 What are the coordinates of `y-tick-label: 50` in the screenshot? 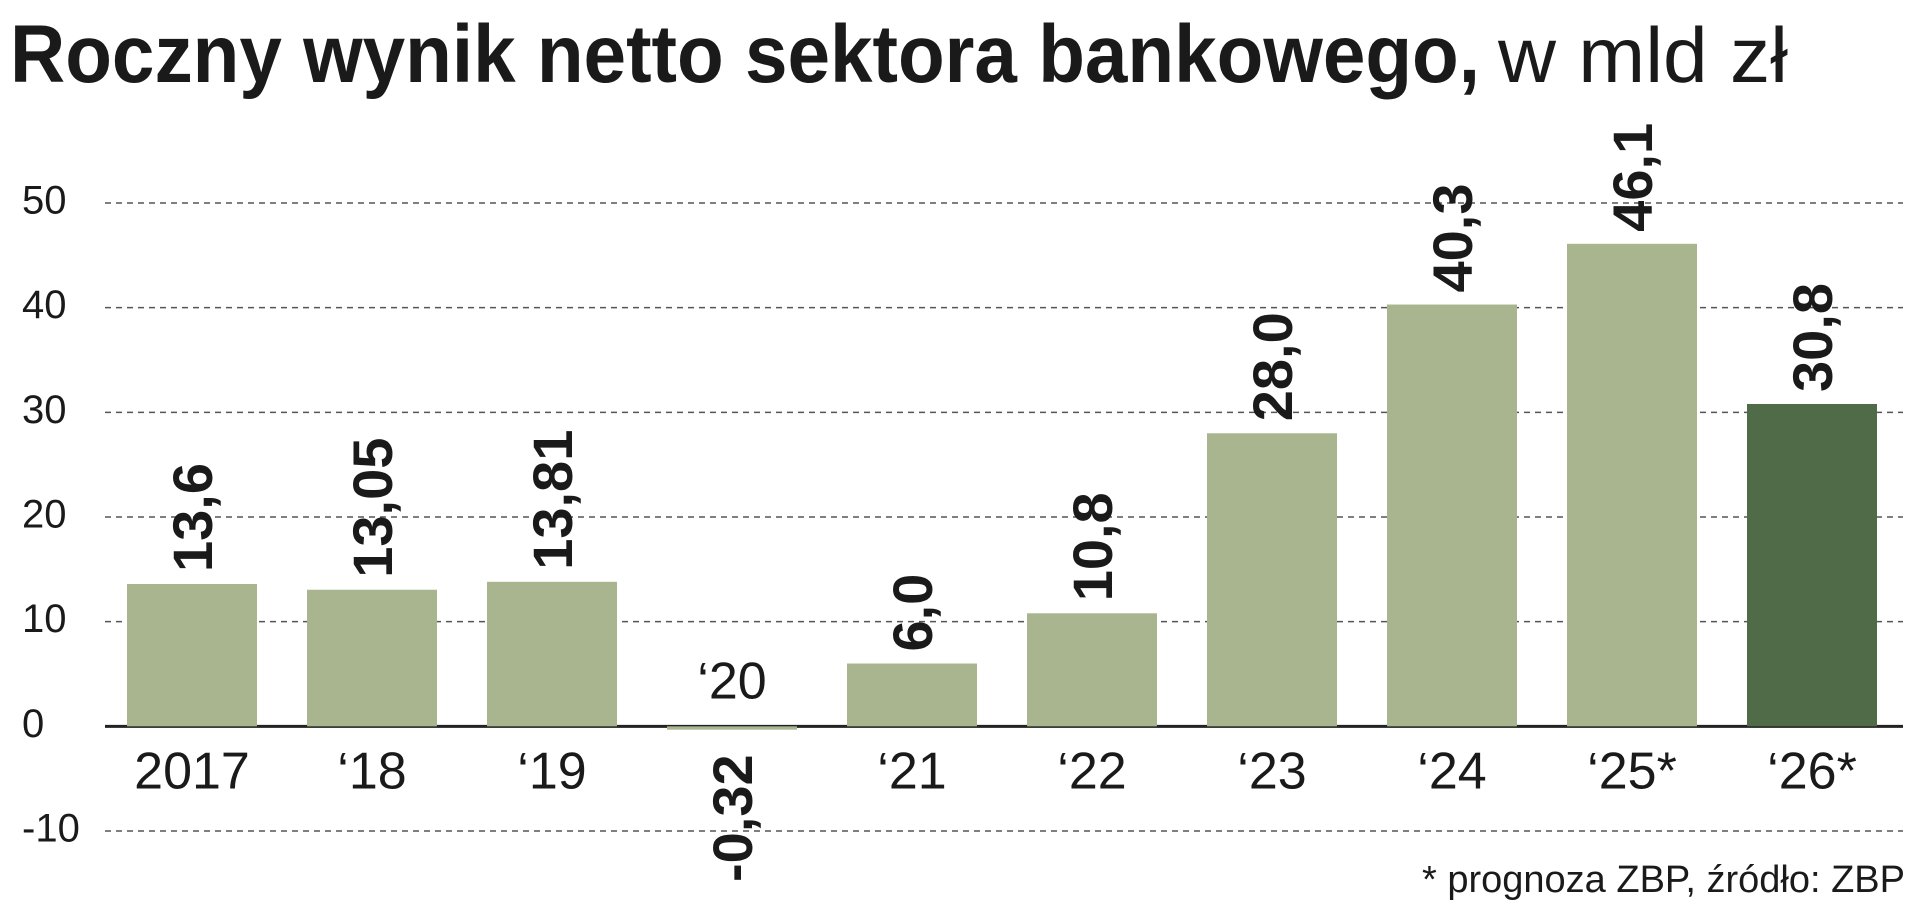 It's located at (44, 201).